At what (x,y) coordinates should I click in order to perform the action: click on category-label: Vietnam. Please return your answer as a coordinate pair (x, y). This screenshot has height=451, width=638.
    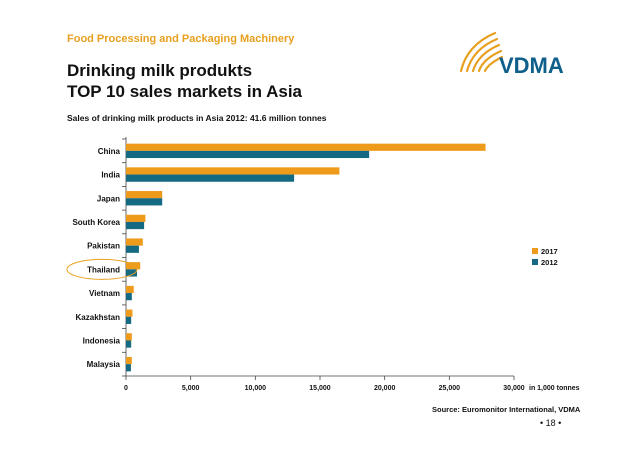
    Looking at the image, I should click on (104, 293).